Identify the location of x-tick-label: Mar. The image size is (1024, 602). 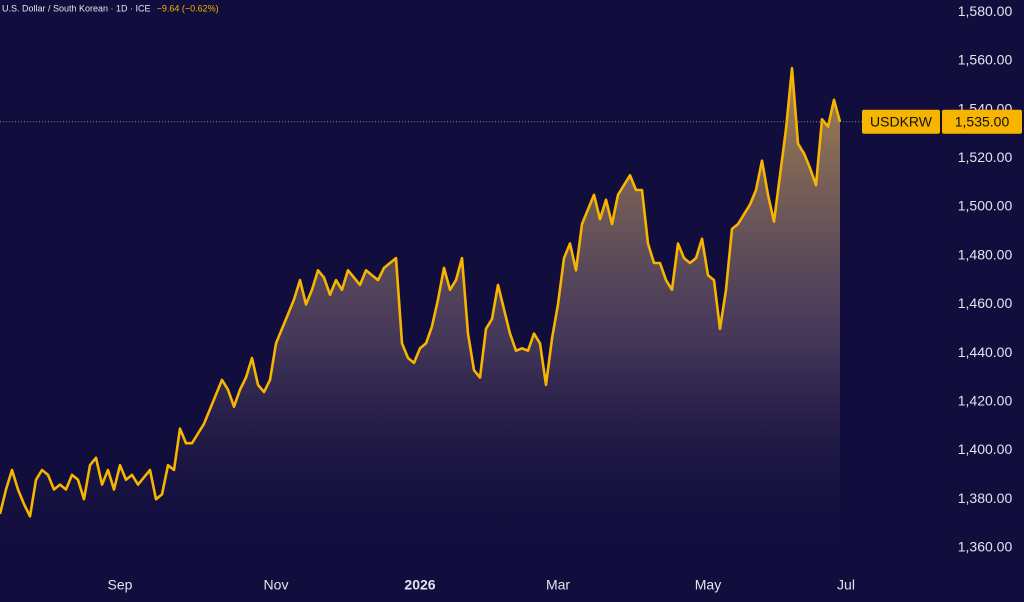
(558, 585).